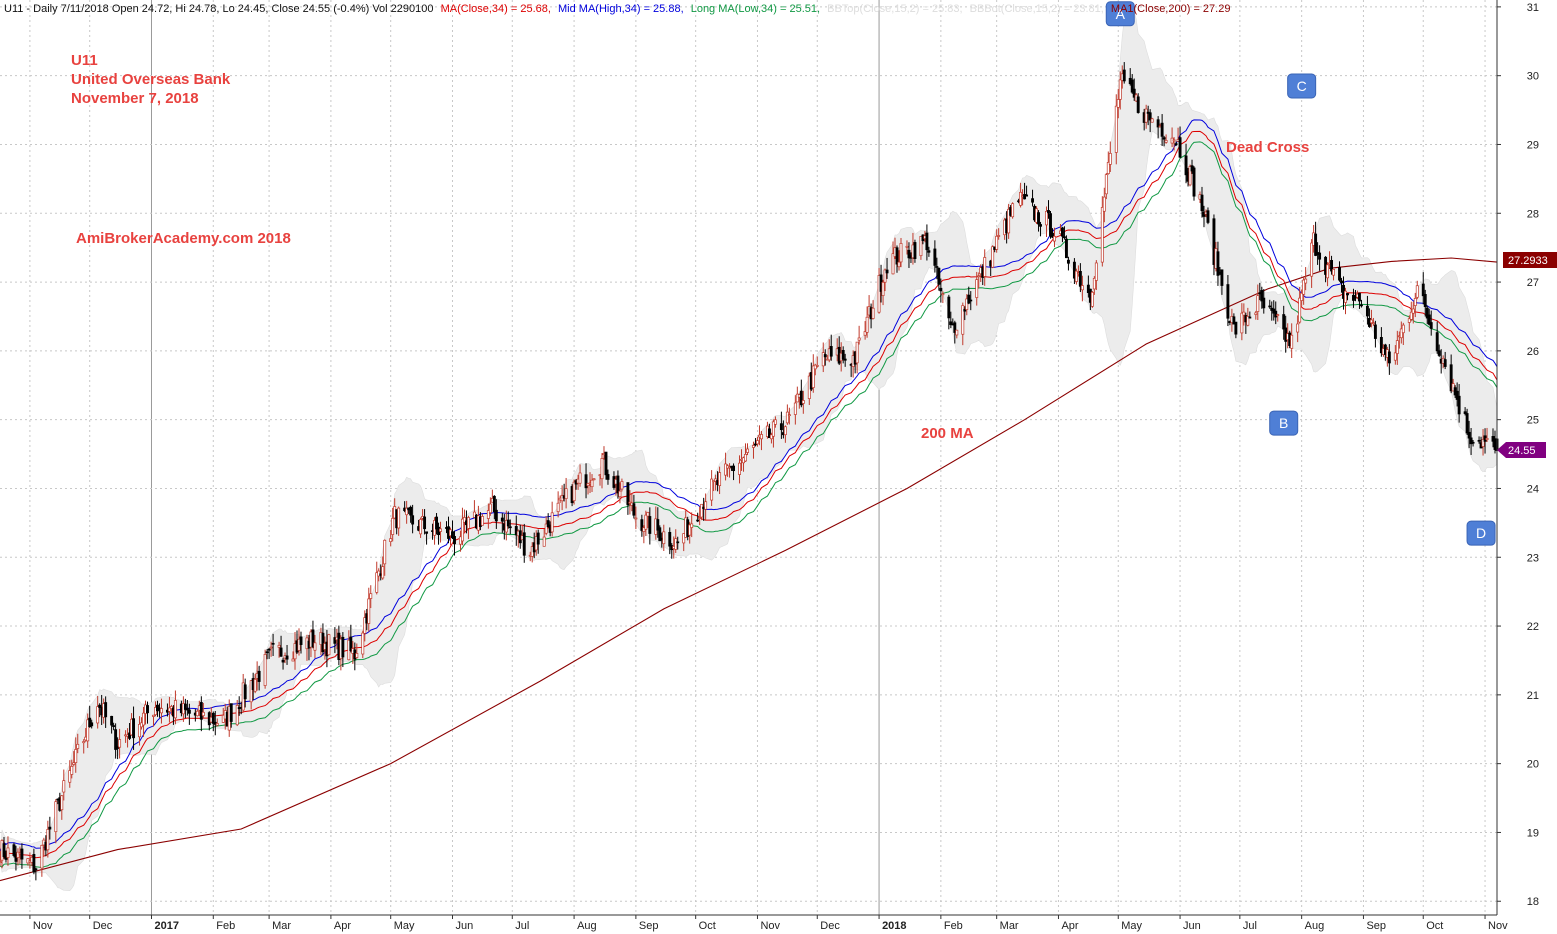  Describe the element at coordinates (135, 98) in the screenshot. I see `date-label: November 7, 2018` at that location.